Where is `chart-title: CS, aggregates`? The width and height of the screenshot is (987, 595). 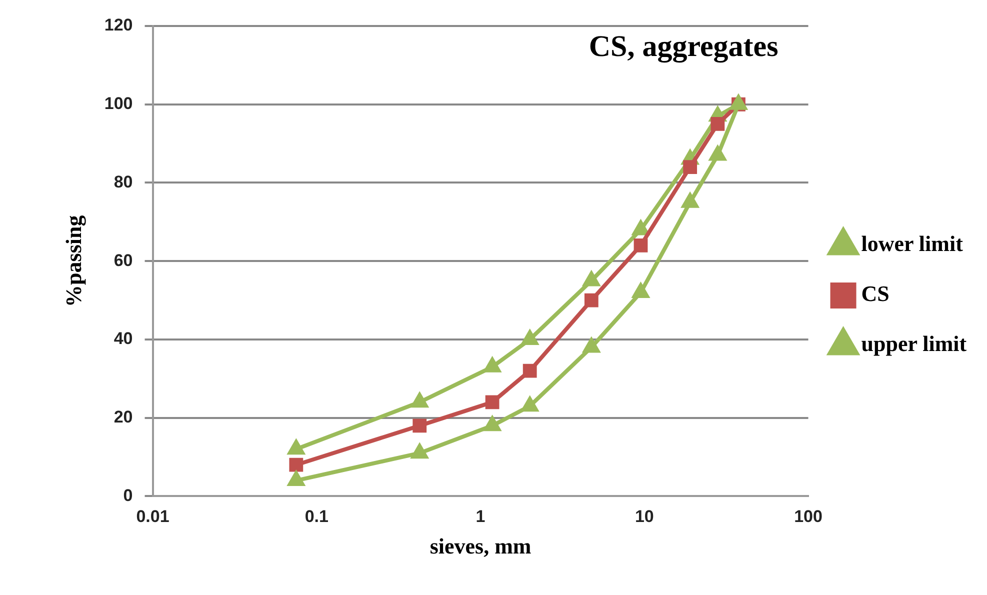 chart-title: CS, aggregates is located at coordinates (683, 46).